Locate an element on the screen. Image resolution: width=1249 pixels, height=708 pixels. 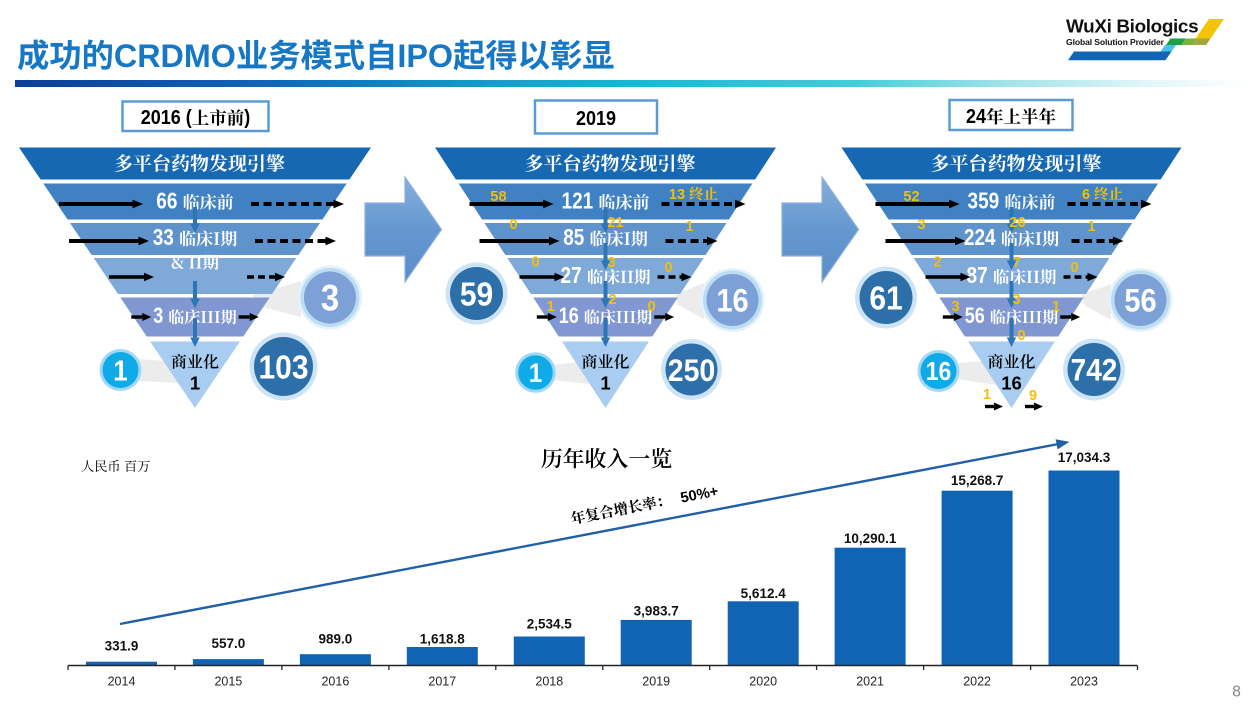
svg-text: 24 is located at coordinates (976, 117).